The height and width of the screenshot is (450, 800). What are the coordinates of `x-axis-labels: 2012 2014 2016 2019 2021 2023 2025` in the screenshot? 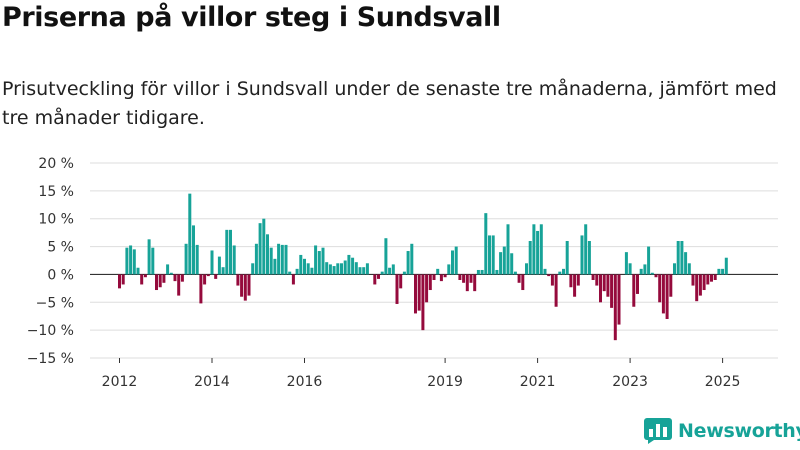 It's located at (421, 374).